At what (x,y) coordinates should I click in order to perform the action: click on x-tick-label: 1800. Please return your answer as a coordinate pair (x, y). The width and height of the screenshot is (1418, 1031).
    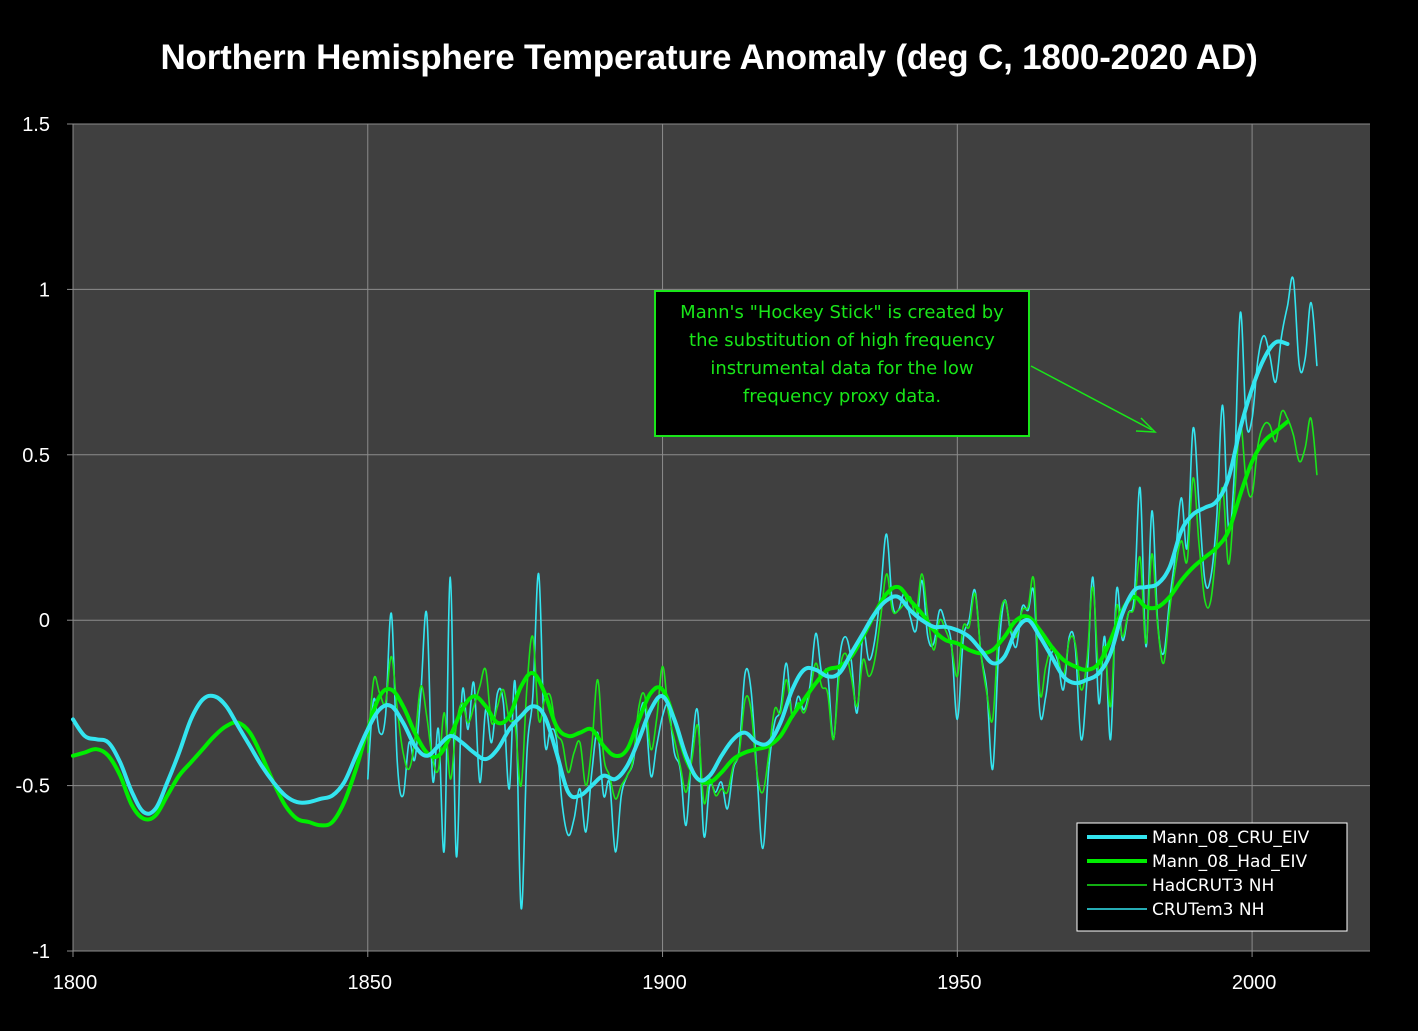
    Looking at the image, I should click on (75, 983).